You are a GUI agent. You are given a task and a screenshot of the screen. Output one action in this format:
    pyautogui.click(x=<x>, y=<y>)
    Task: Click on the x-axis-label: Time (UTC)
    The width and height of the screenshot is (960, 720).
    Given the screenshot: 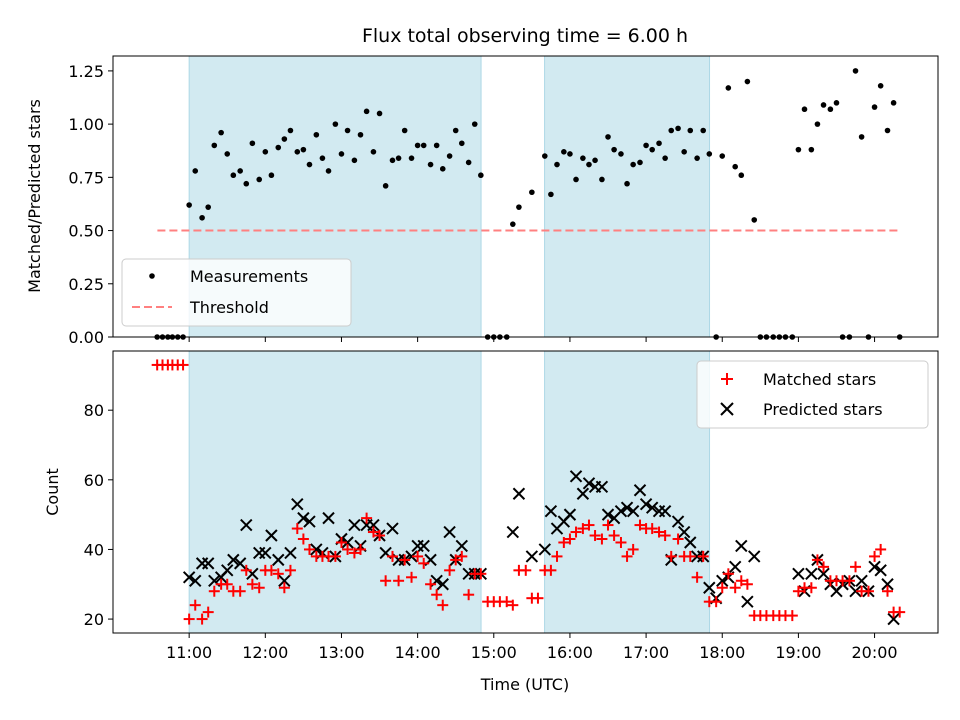 What is the action you would take?
    pyautogui.click(x=524, y=684)
    